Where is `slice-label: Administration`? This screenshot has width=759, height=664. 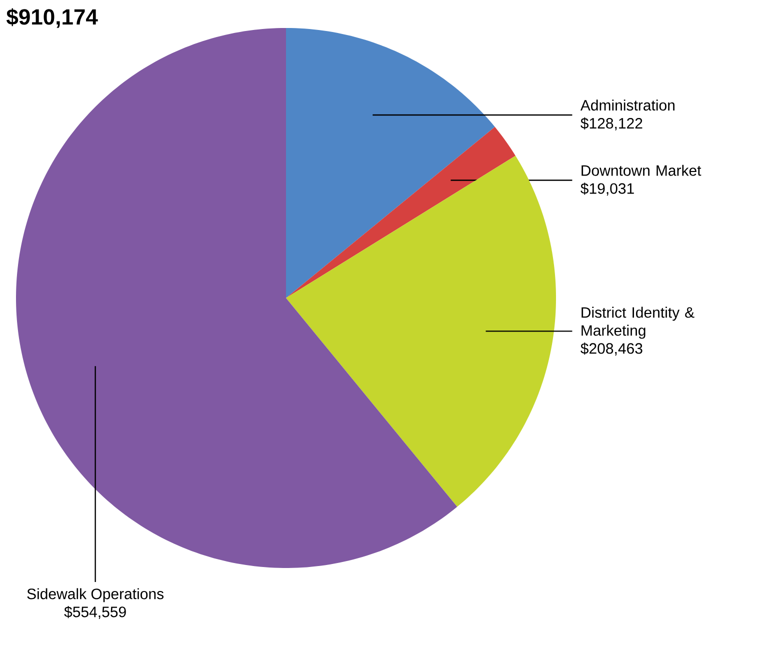
slice-label: Administration is located at coordinates (627, 105).